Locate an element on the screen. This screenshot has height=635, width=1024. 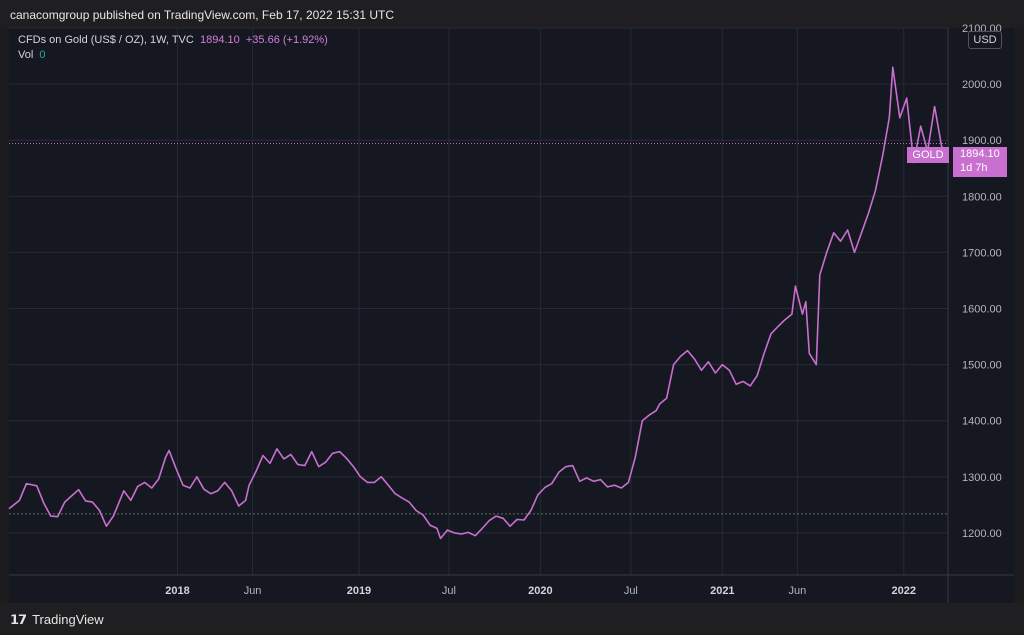
y-tick-label: 1800.00 is located at coordinates (982, 197).